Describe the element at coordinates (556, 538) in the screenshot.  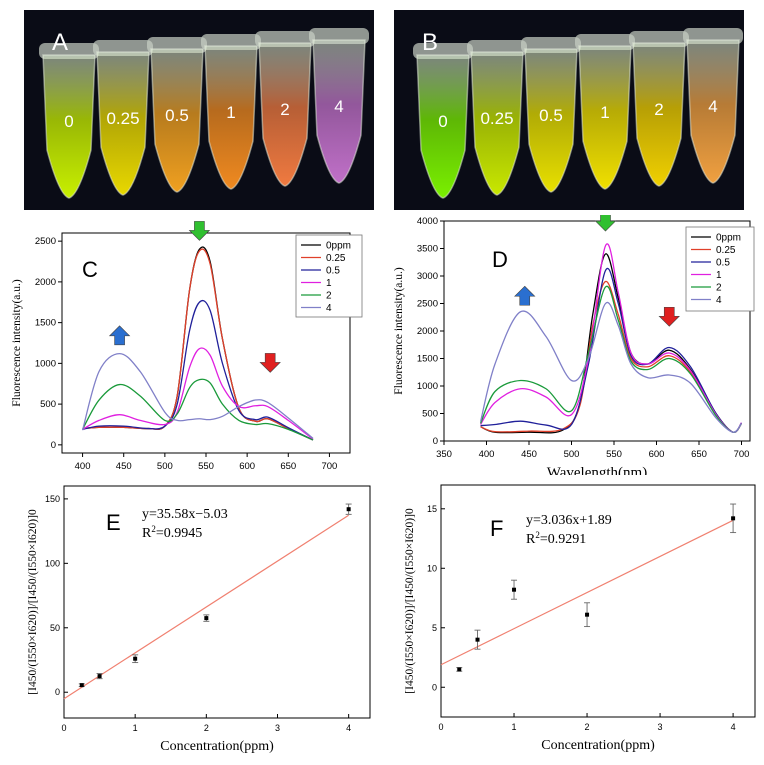
I see `r-squared: R2=0.9291` at that location.